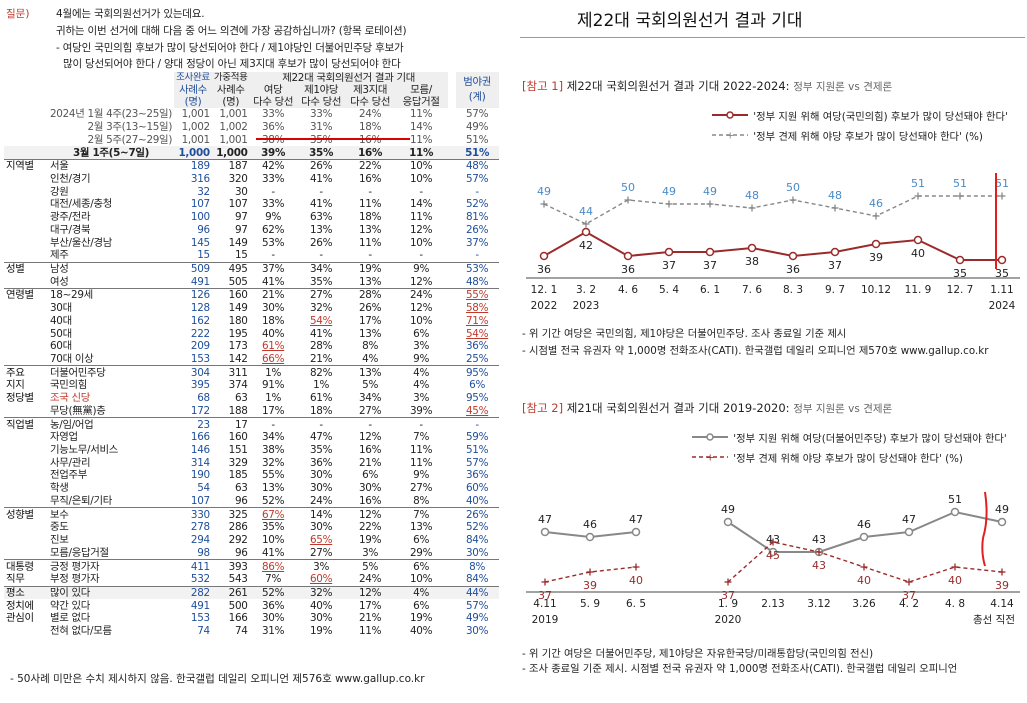  What do you see at coordinates (321, 514) in the screenshot?
I see `cell-b: 14%` at bounding box center [321, 514].